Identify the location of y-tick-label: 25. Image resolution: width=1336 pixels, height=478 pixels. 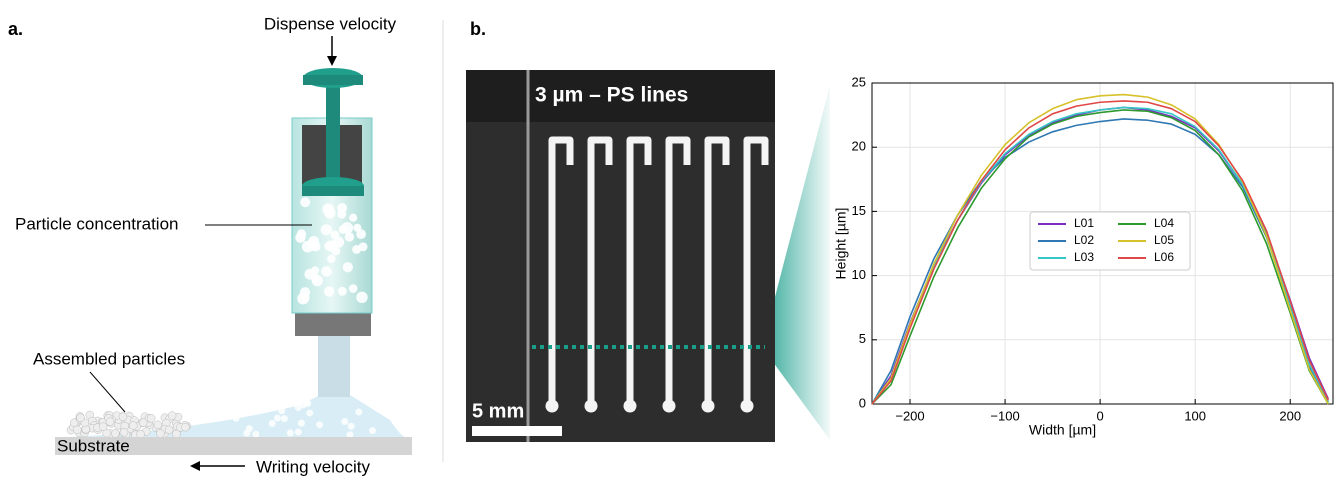
(859, 81).